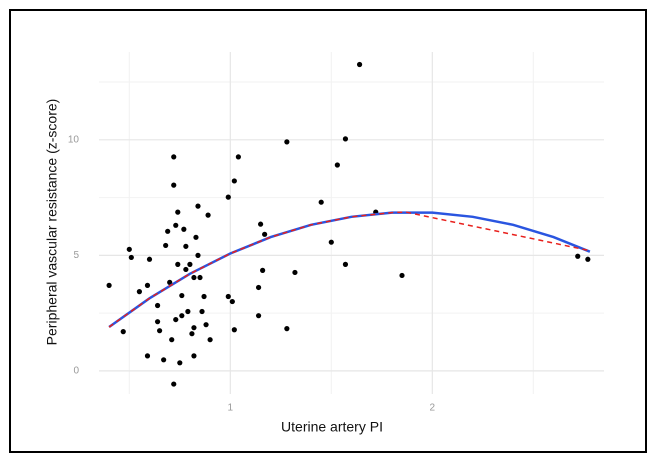 The image size is (656, 454). Describe the element at coordinates (76, 255) in the screenshot. I see `y-tick-label: 5` at that location.